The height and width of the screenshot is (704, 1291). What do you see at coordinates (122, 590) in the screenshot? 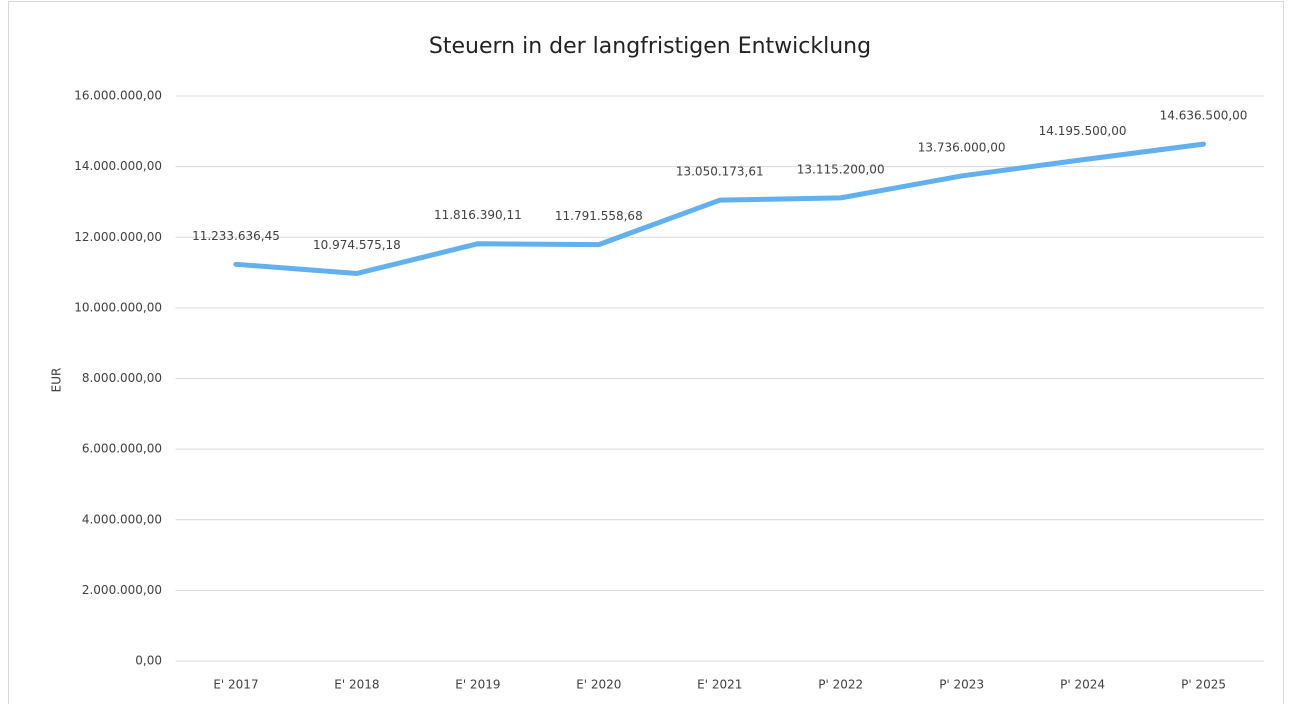
I see `y-tick-label: 2.000.000,00` at bounding box center [122, 590].